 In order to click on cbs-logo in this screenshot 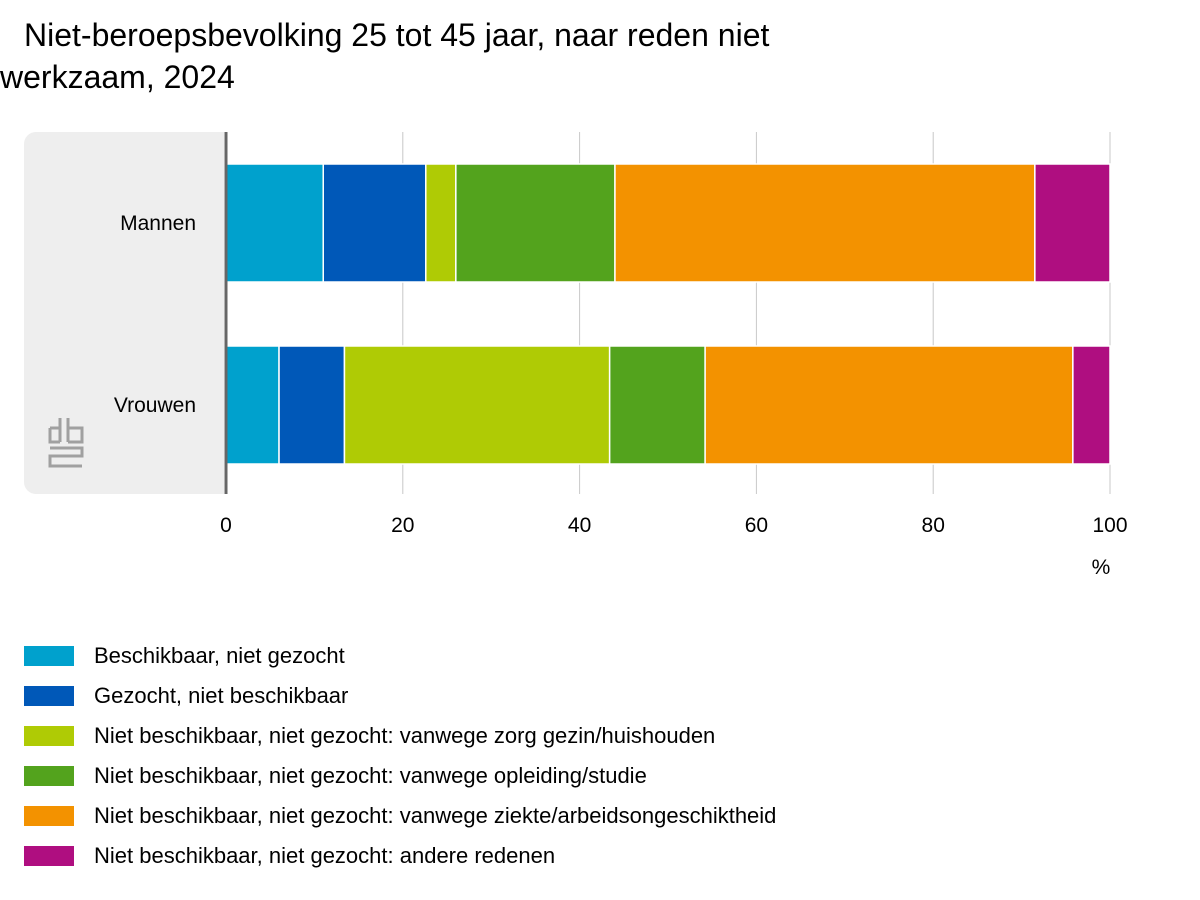, I will do `click(66, 443)`.